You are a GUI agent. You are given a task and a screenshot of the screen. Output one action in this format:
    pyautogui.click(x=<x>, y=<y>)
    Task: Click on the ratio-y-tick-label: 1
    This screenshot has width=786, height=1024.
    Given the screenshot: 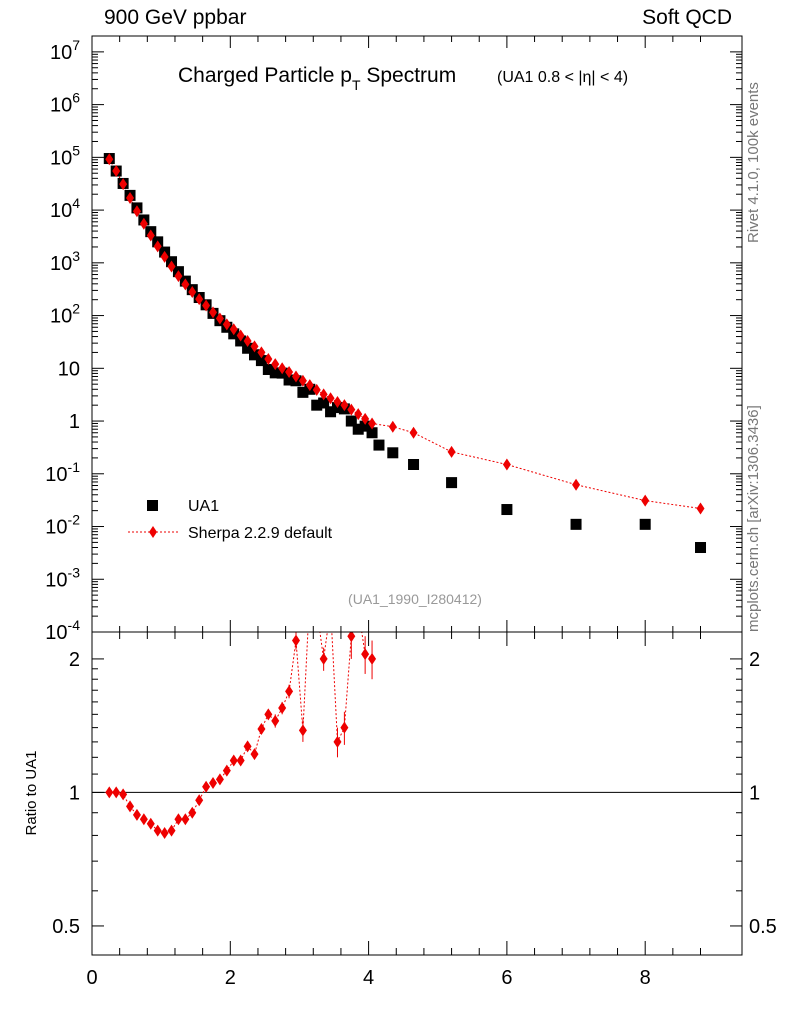 What is the action you would take?
    pyautogui.click(x=74, y=793)
    